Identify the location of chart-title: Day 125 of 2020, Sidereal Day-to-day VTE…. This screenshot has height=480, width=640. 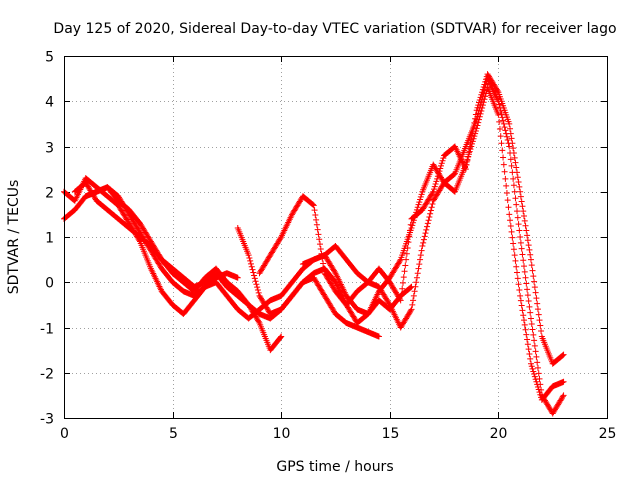
(334, 29).